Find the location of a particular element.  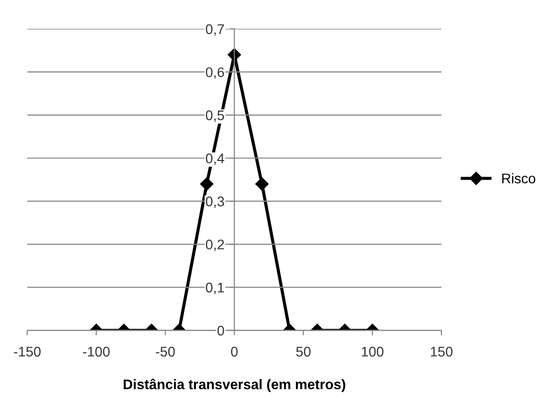

y-tick-label: 0,7 is located at coordinates (215, 30).